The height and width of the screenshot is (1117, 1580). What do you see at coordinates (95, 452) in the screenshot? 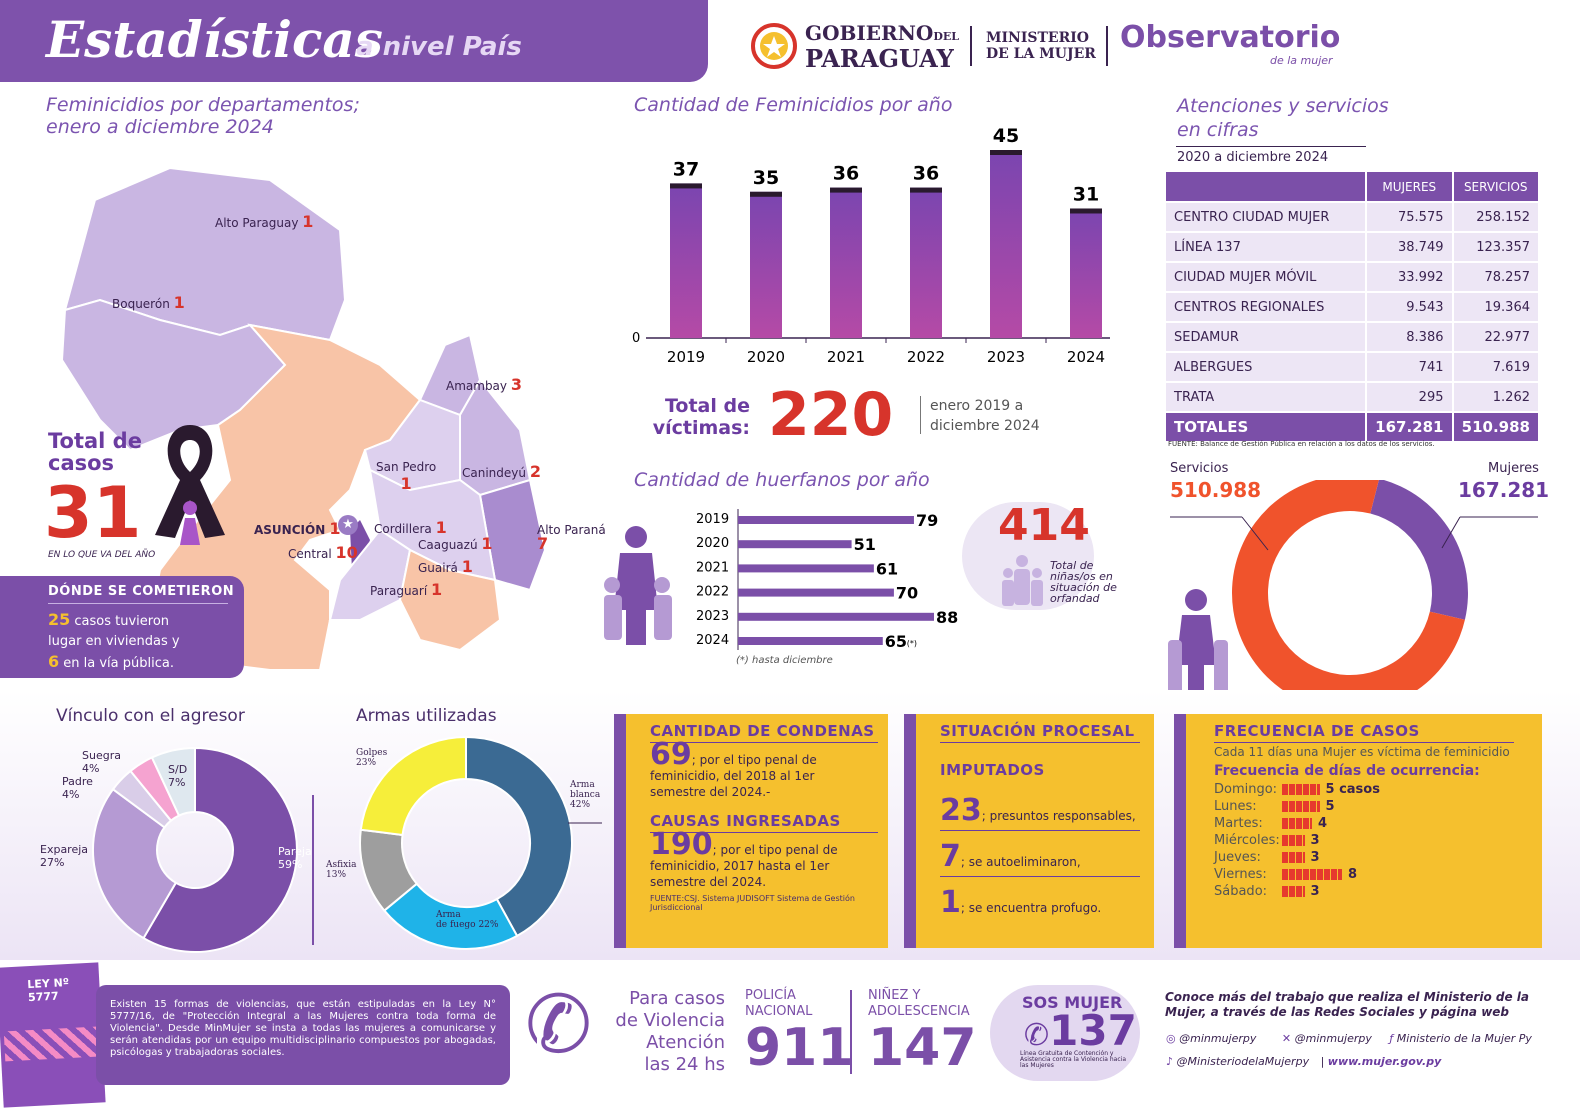
I see `total-cases-label: Total de casos` at bounding box center [95, 452].